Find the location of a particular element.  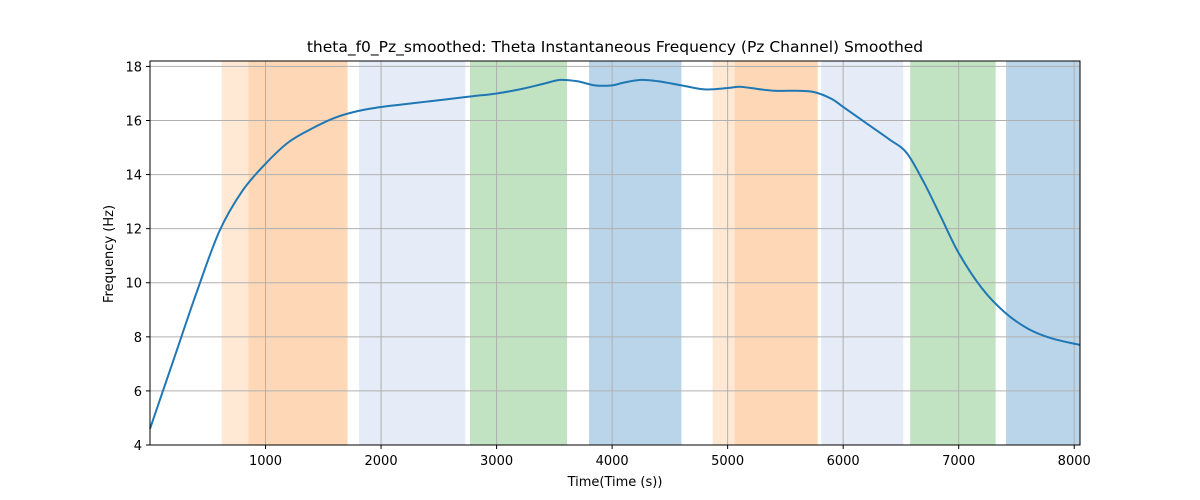

y-tick-label-6: 6 is located at coordinates (138, 392).